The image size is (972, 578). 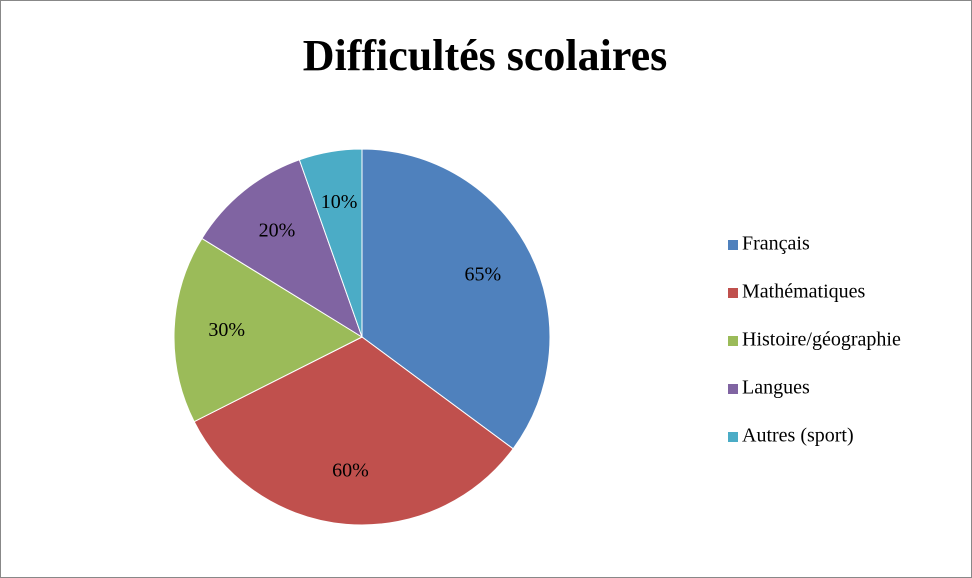 I want to click on legend-label: Français, so click(x=776, y=244).